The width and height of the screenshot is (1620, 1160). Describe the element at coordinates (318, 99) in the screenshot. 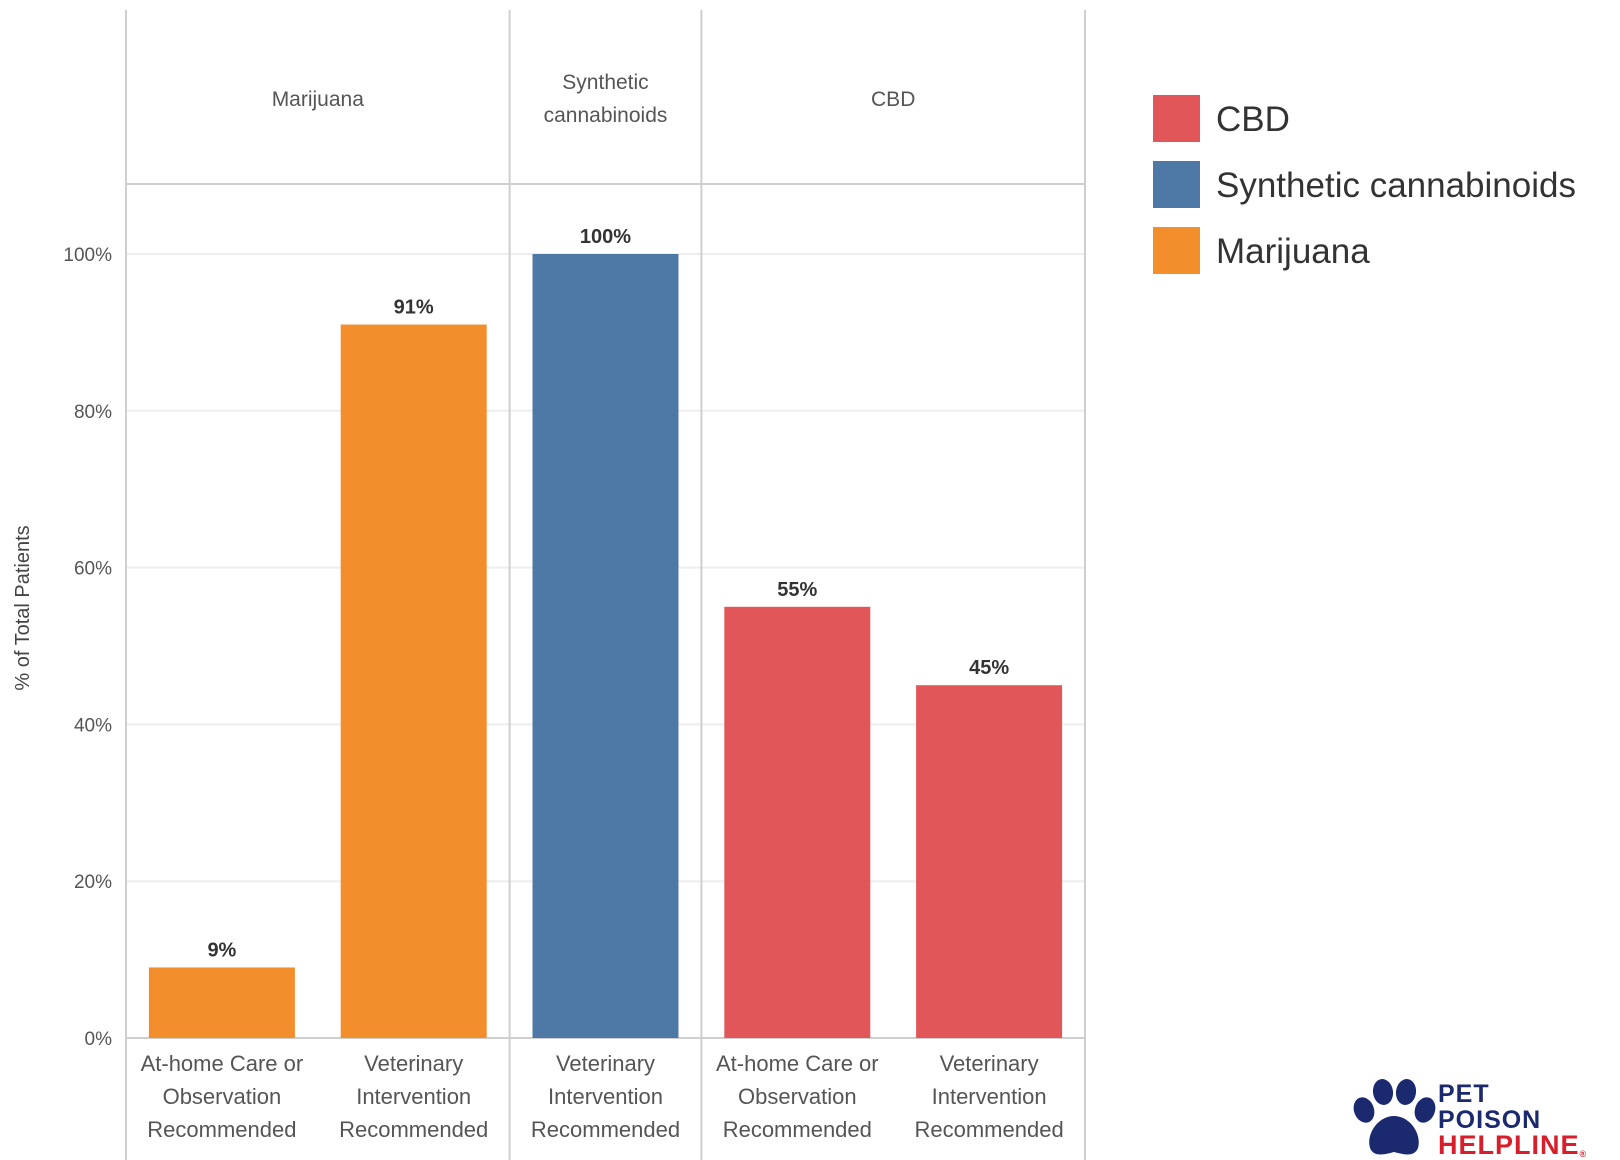

I see `panel-header: Marijuana` at that location.